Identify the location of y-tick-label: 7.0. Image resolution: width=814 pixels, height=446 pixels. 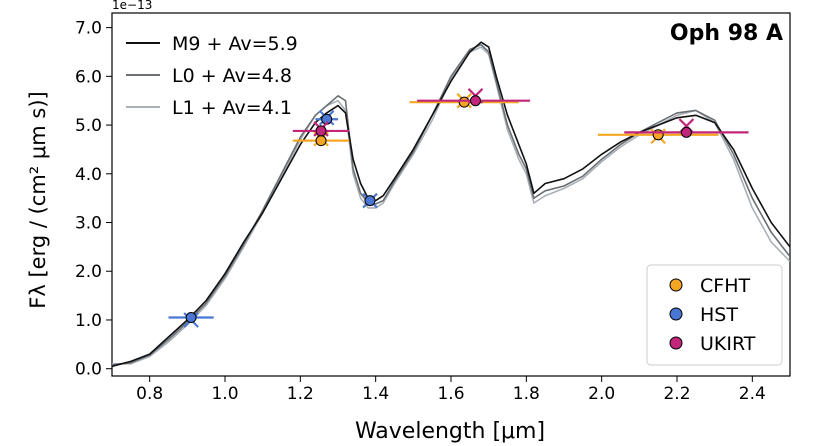
(88, 29).